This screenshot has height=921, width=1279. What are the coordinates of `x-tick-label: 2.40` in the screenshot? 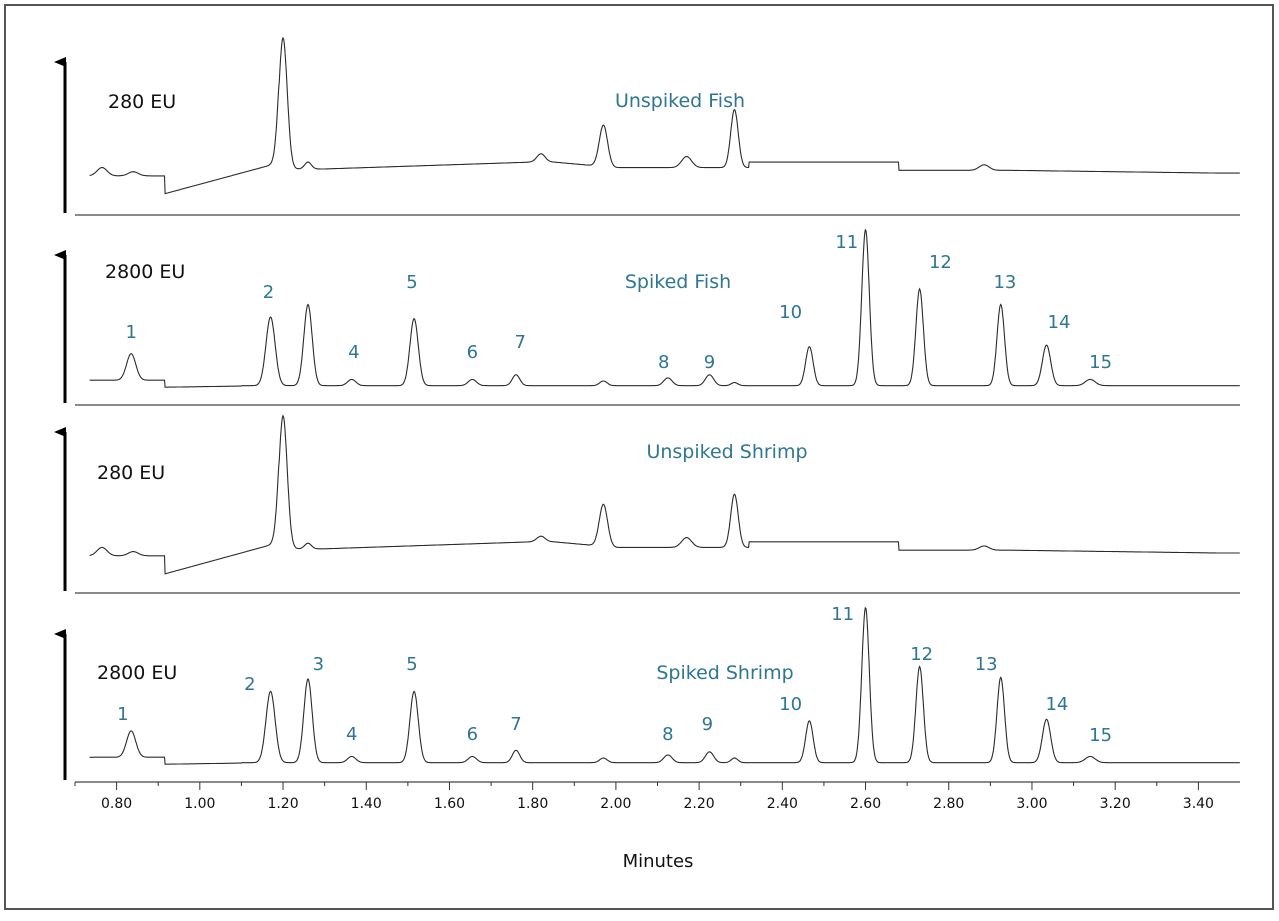 It's located at (782, 804).